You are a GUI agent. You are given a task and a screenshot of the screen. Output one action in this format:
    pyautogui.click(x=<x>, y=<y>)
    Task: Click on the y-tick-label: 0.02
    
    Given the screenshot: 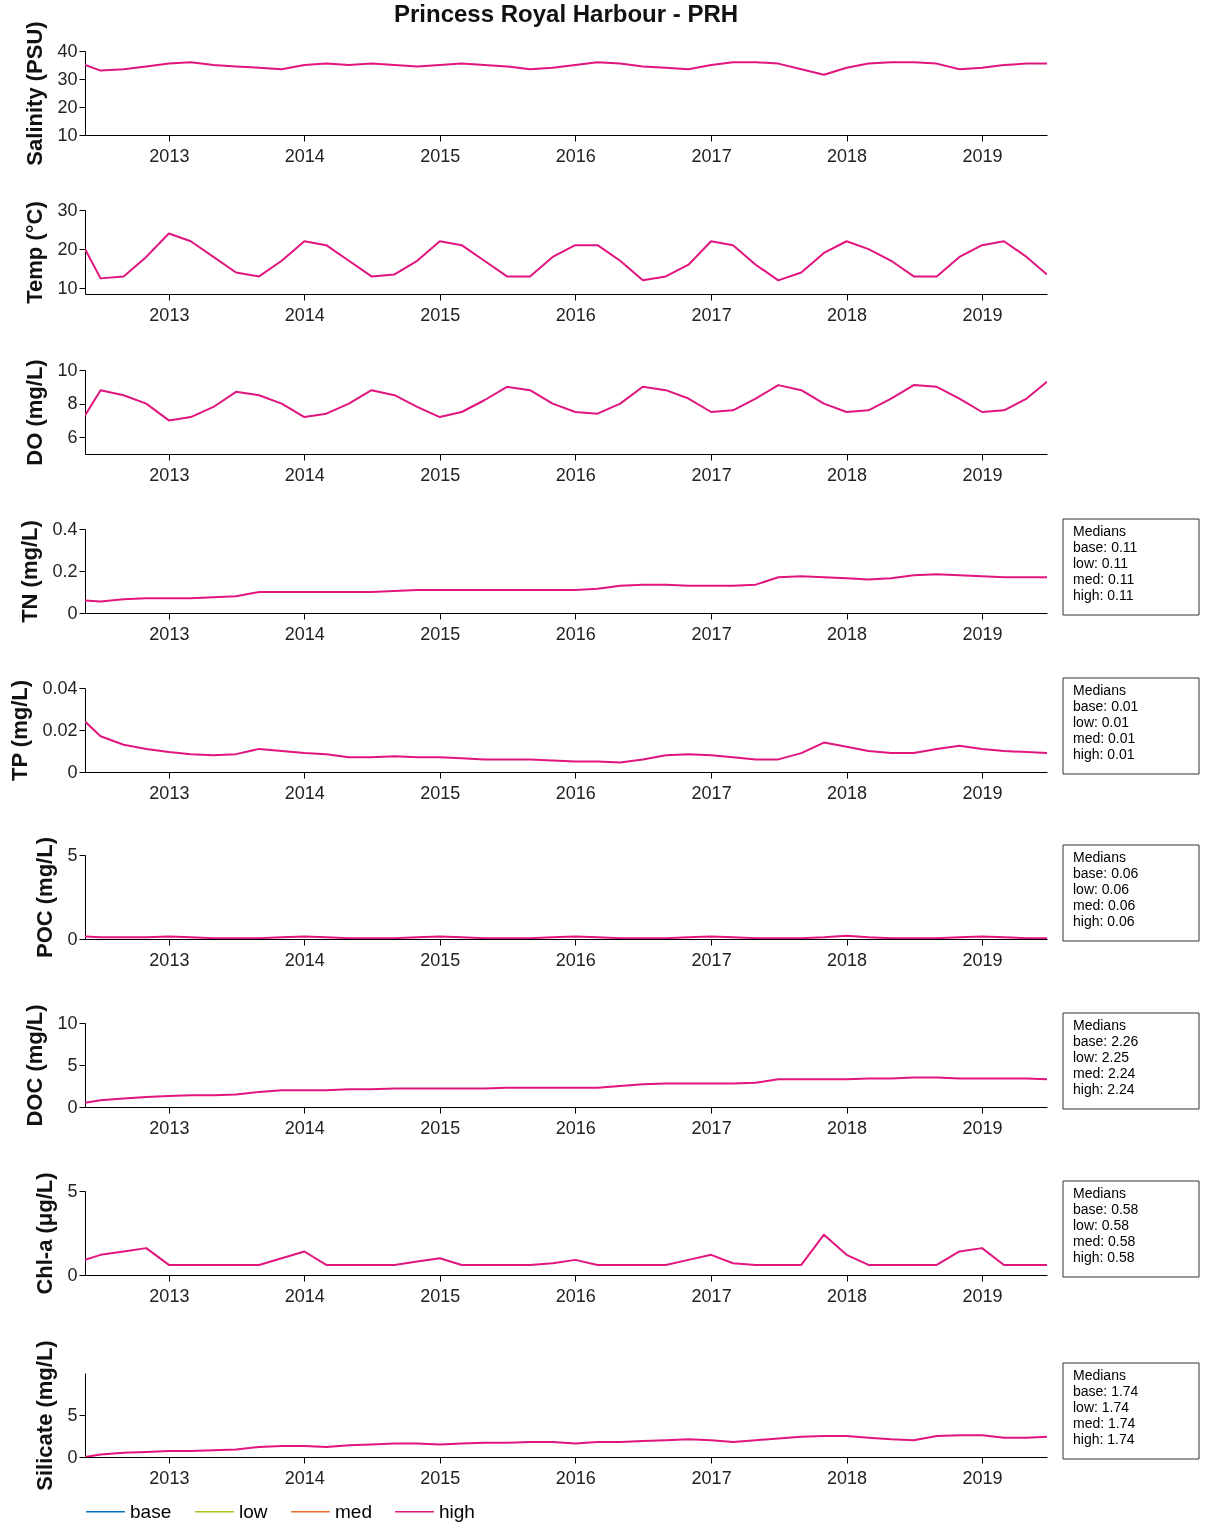 What is the action you would take?
    pyautogui.click(x=60, y=729)
    